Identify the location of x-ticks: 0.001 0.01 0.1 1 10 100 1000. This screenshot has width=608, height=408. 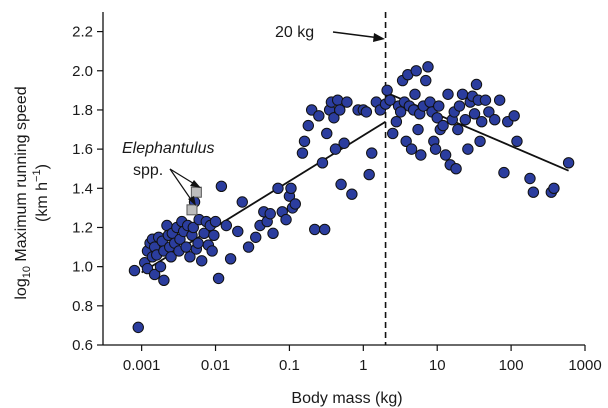
(362, 359).